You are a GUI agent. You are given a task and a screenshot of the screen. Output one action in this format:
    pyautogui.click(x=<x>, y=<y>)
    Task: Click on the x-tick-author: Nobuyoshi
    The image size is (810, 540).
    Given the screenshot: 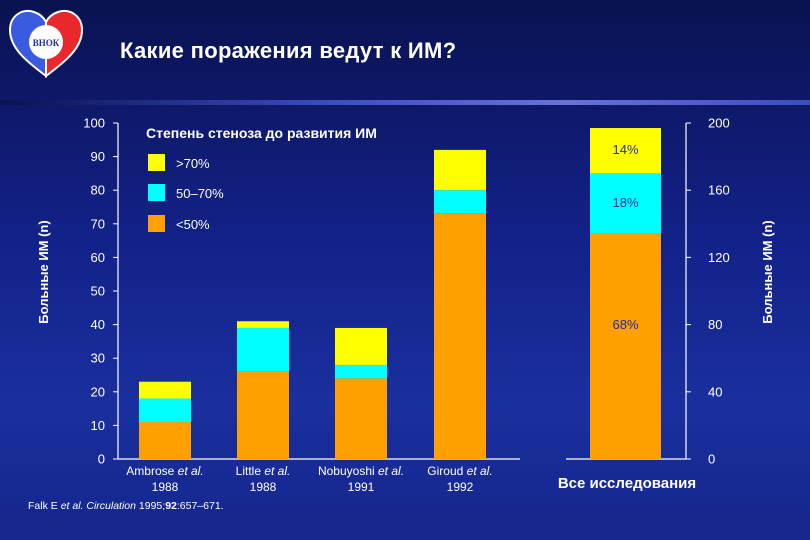 What is the action you would take?
    pyautogui.click(x=346, y=471)
    